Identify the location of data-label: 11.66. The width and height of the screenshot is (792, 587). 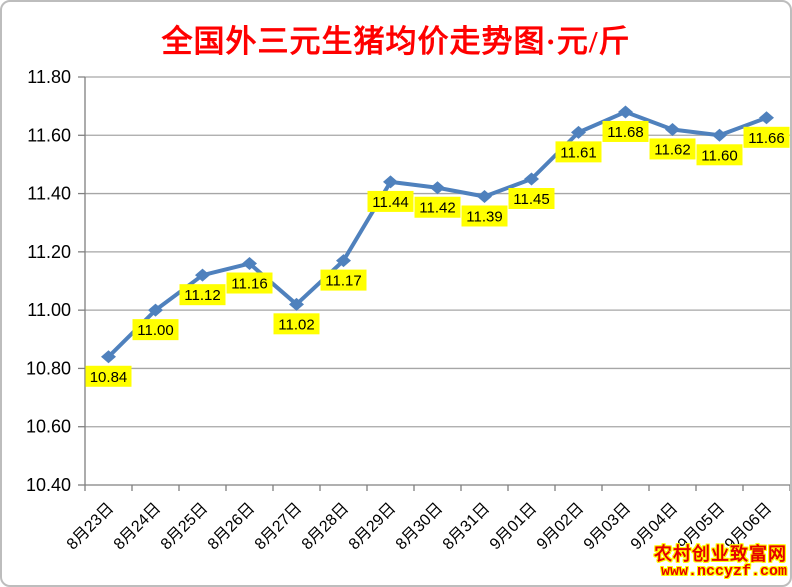
(766, 138).